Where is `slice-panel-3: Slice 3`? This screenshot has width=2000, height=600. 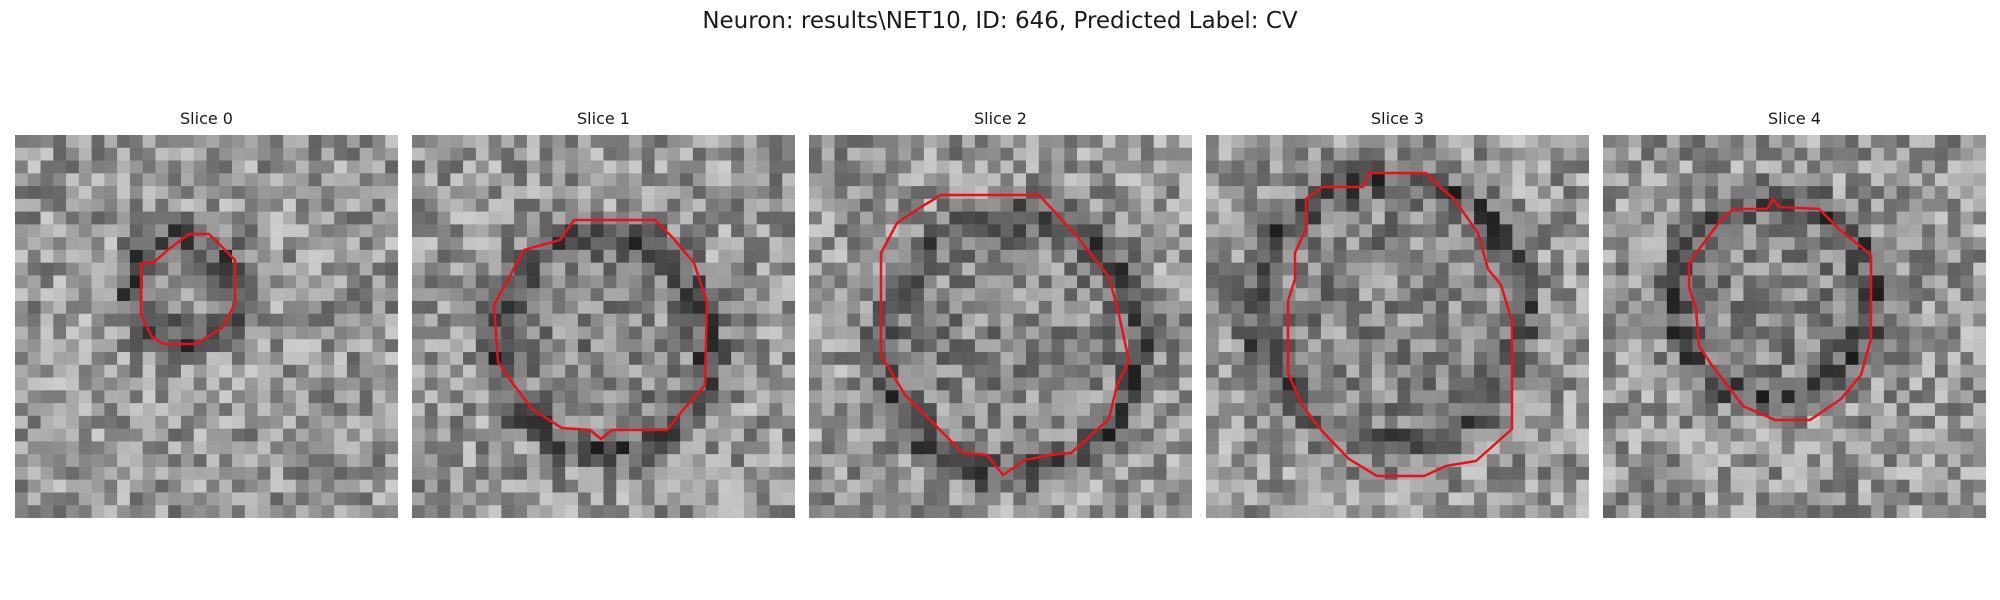 slice-panel-3: Slice 3 is located at coordinates (1397, 313).